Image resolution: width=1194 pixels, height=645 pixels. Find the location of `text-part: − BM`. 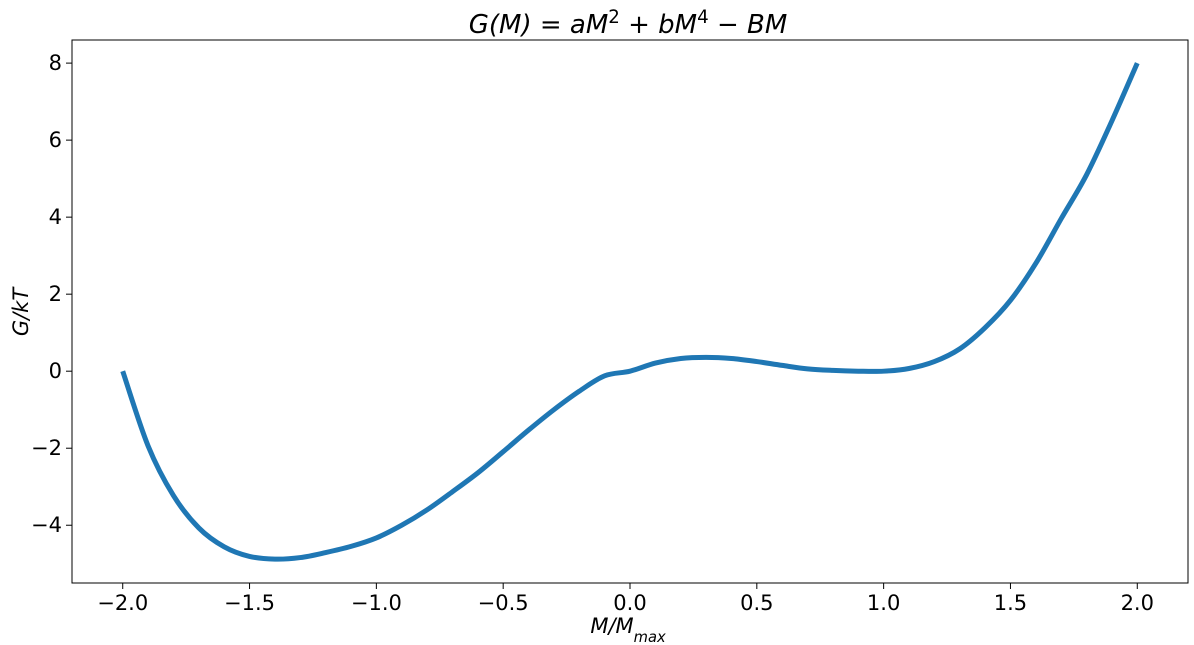

text-part: − BM is located at coordinates (748, 25).